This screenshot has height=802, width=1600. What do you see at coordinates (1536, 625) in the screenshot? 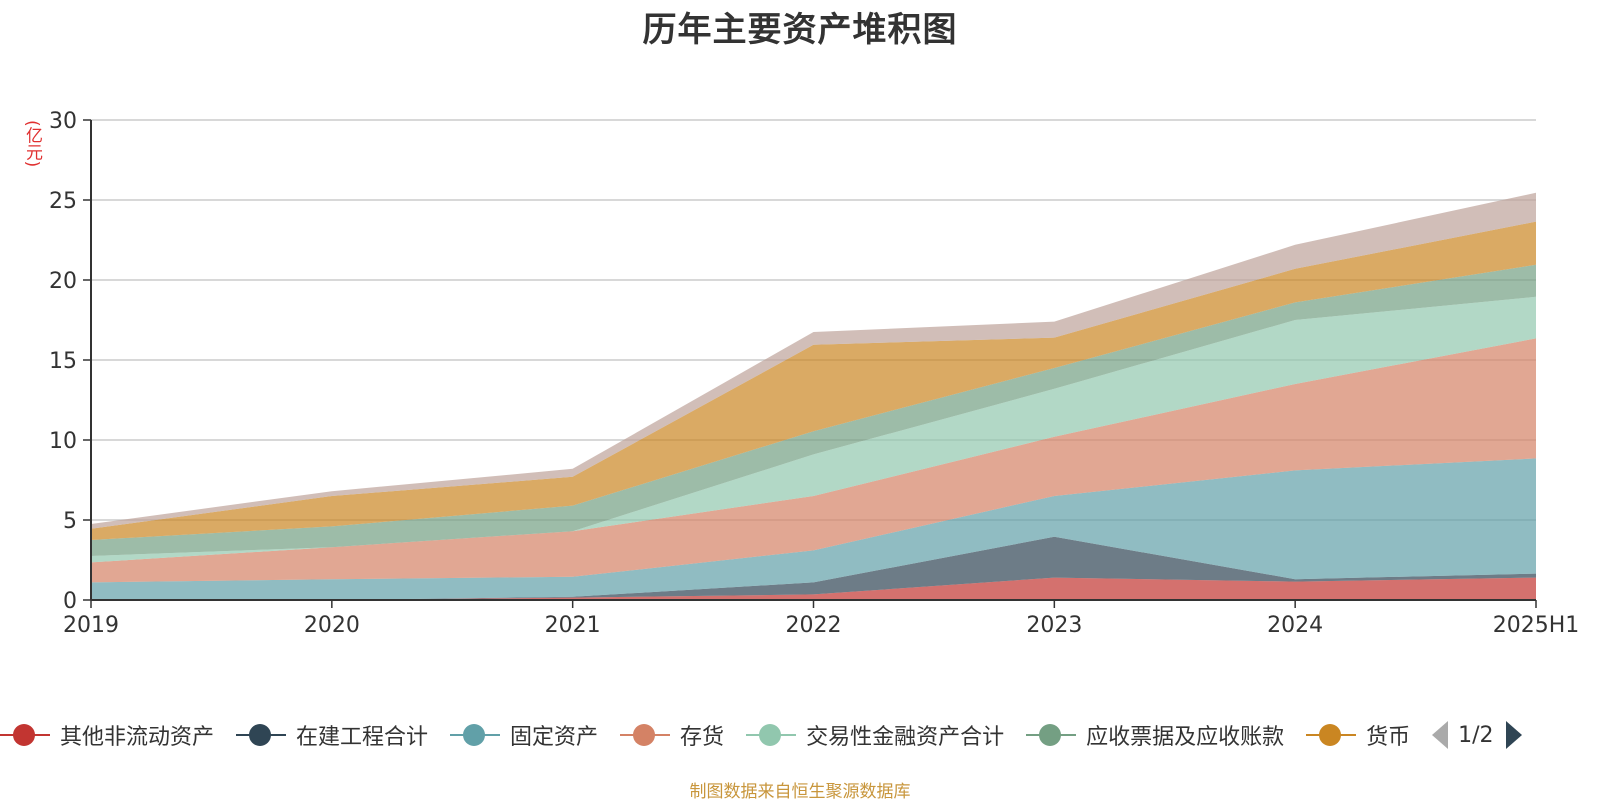
I see `x-tick-label: 2025H1` at bounding box center [1536, 625].